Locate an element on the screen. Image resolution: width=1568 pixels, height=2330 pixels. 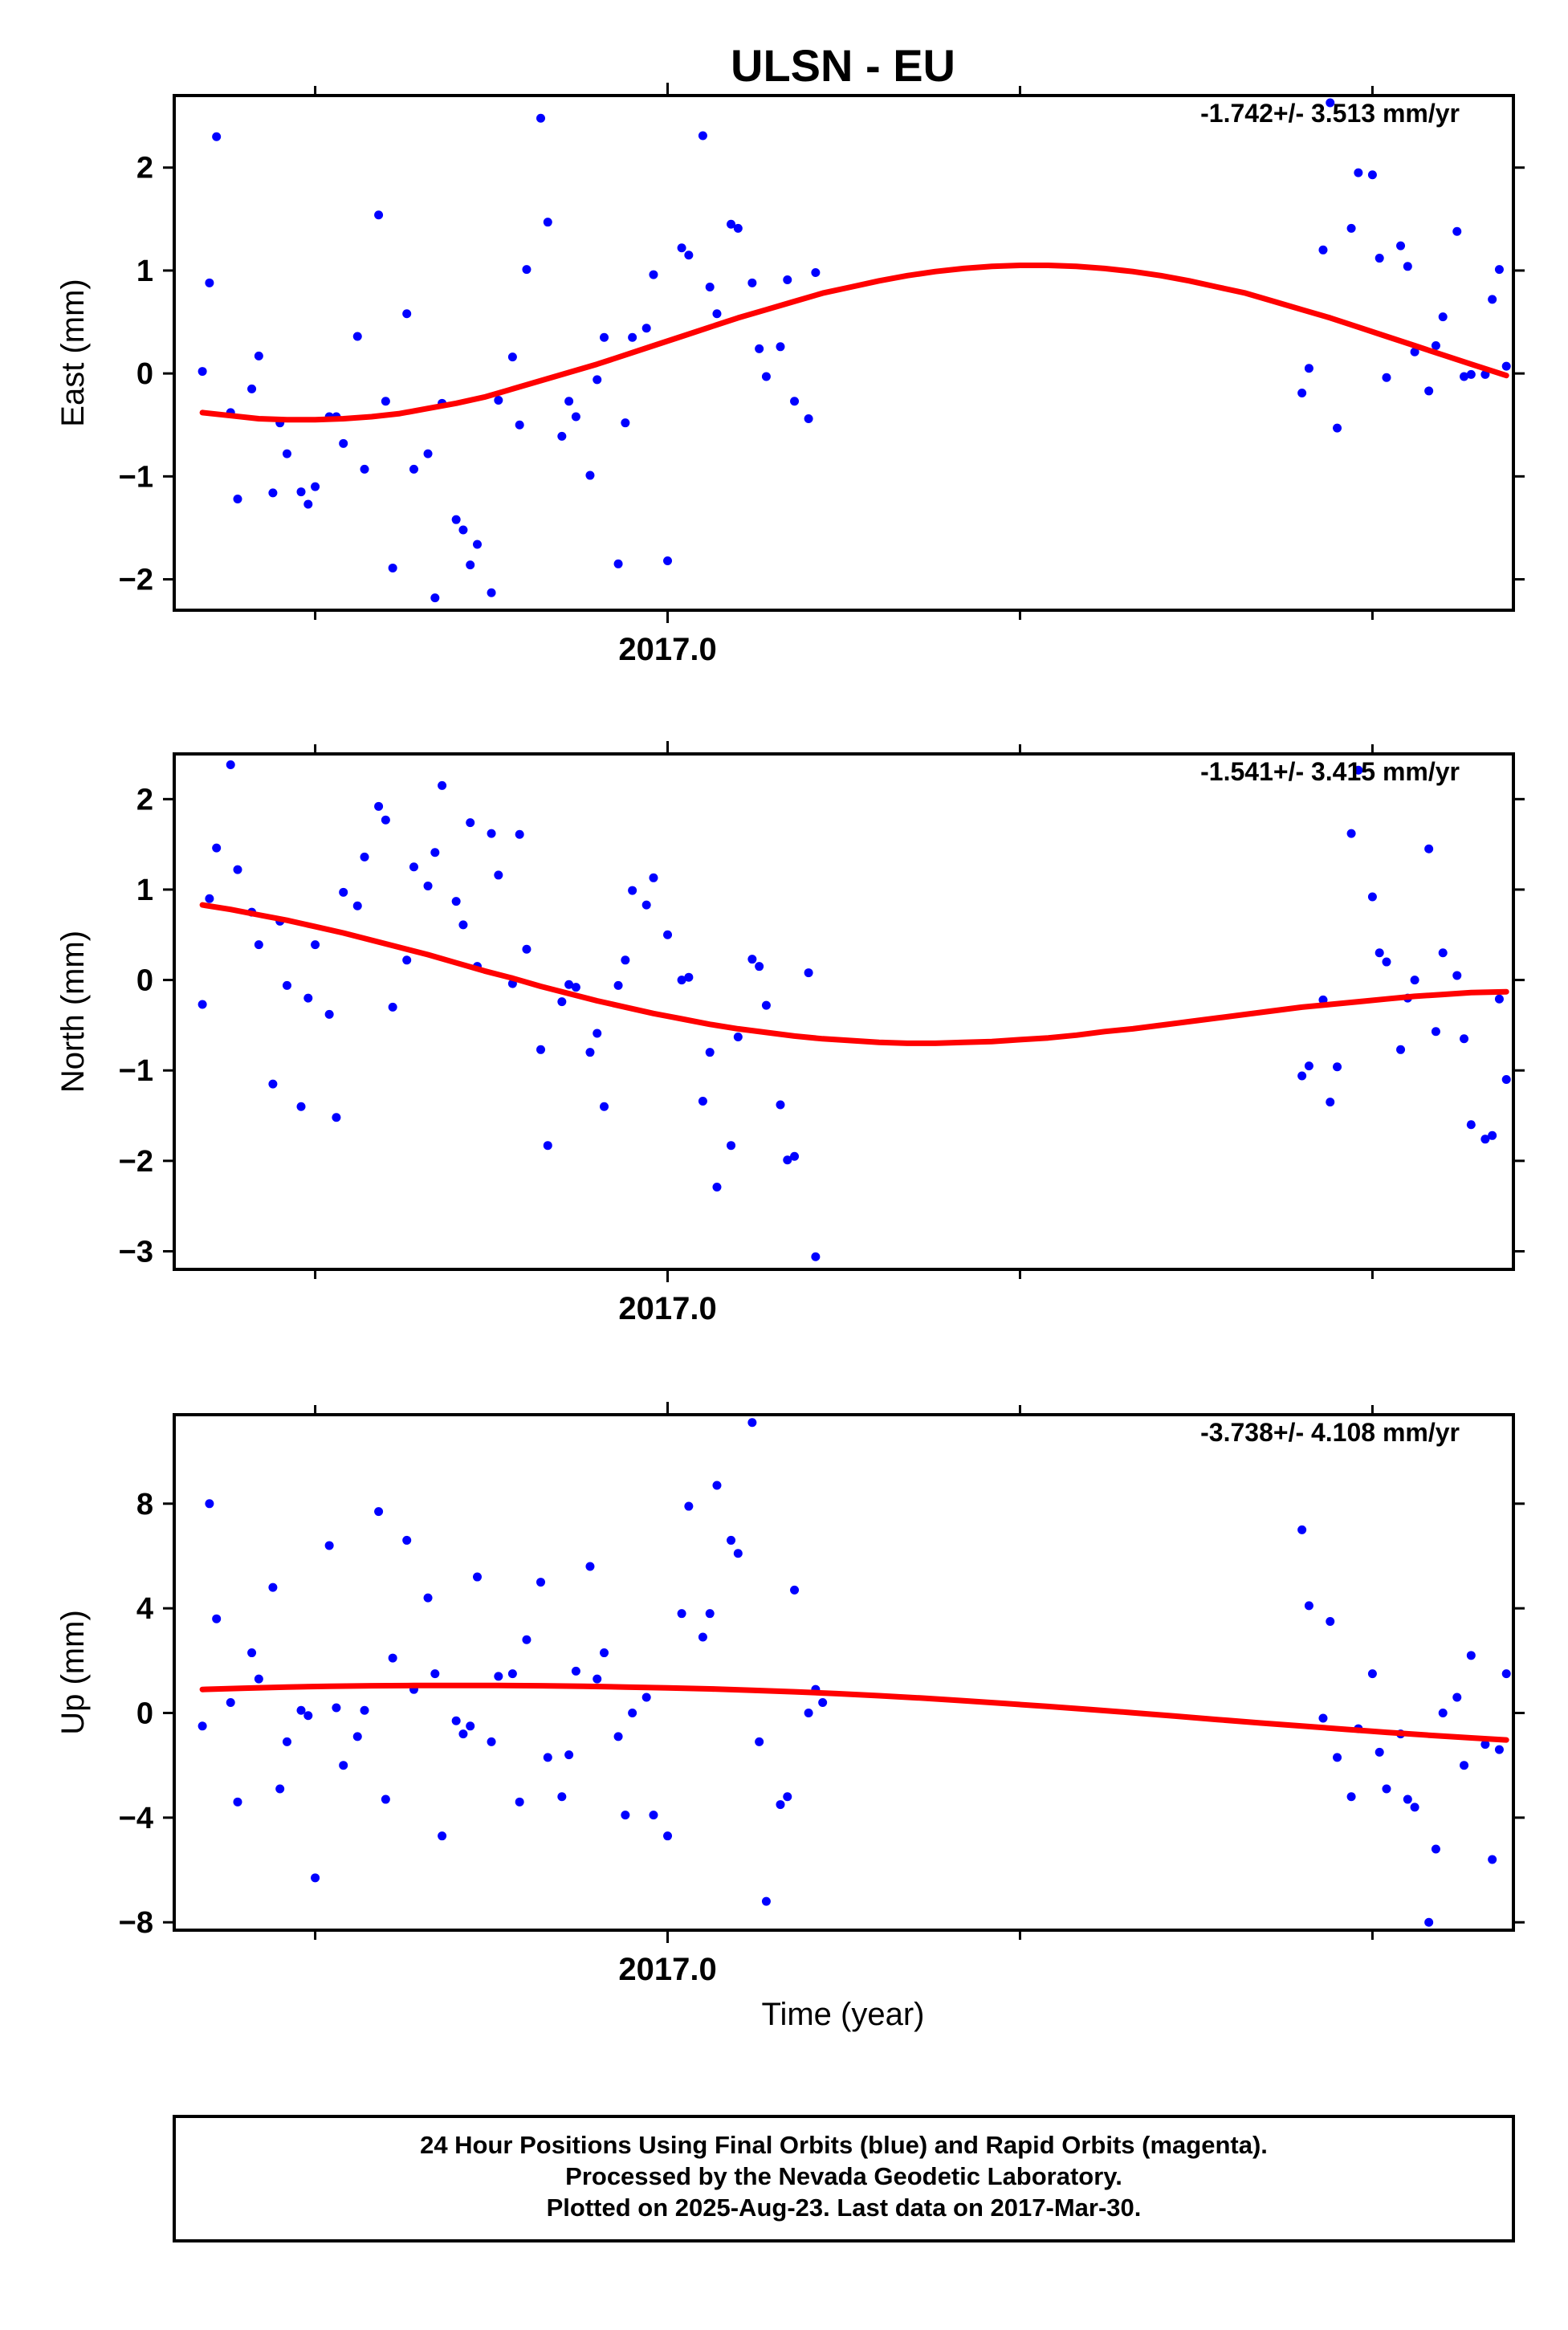
east-ytick-label: −1 is located at coordinates (136, 477).